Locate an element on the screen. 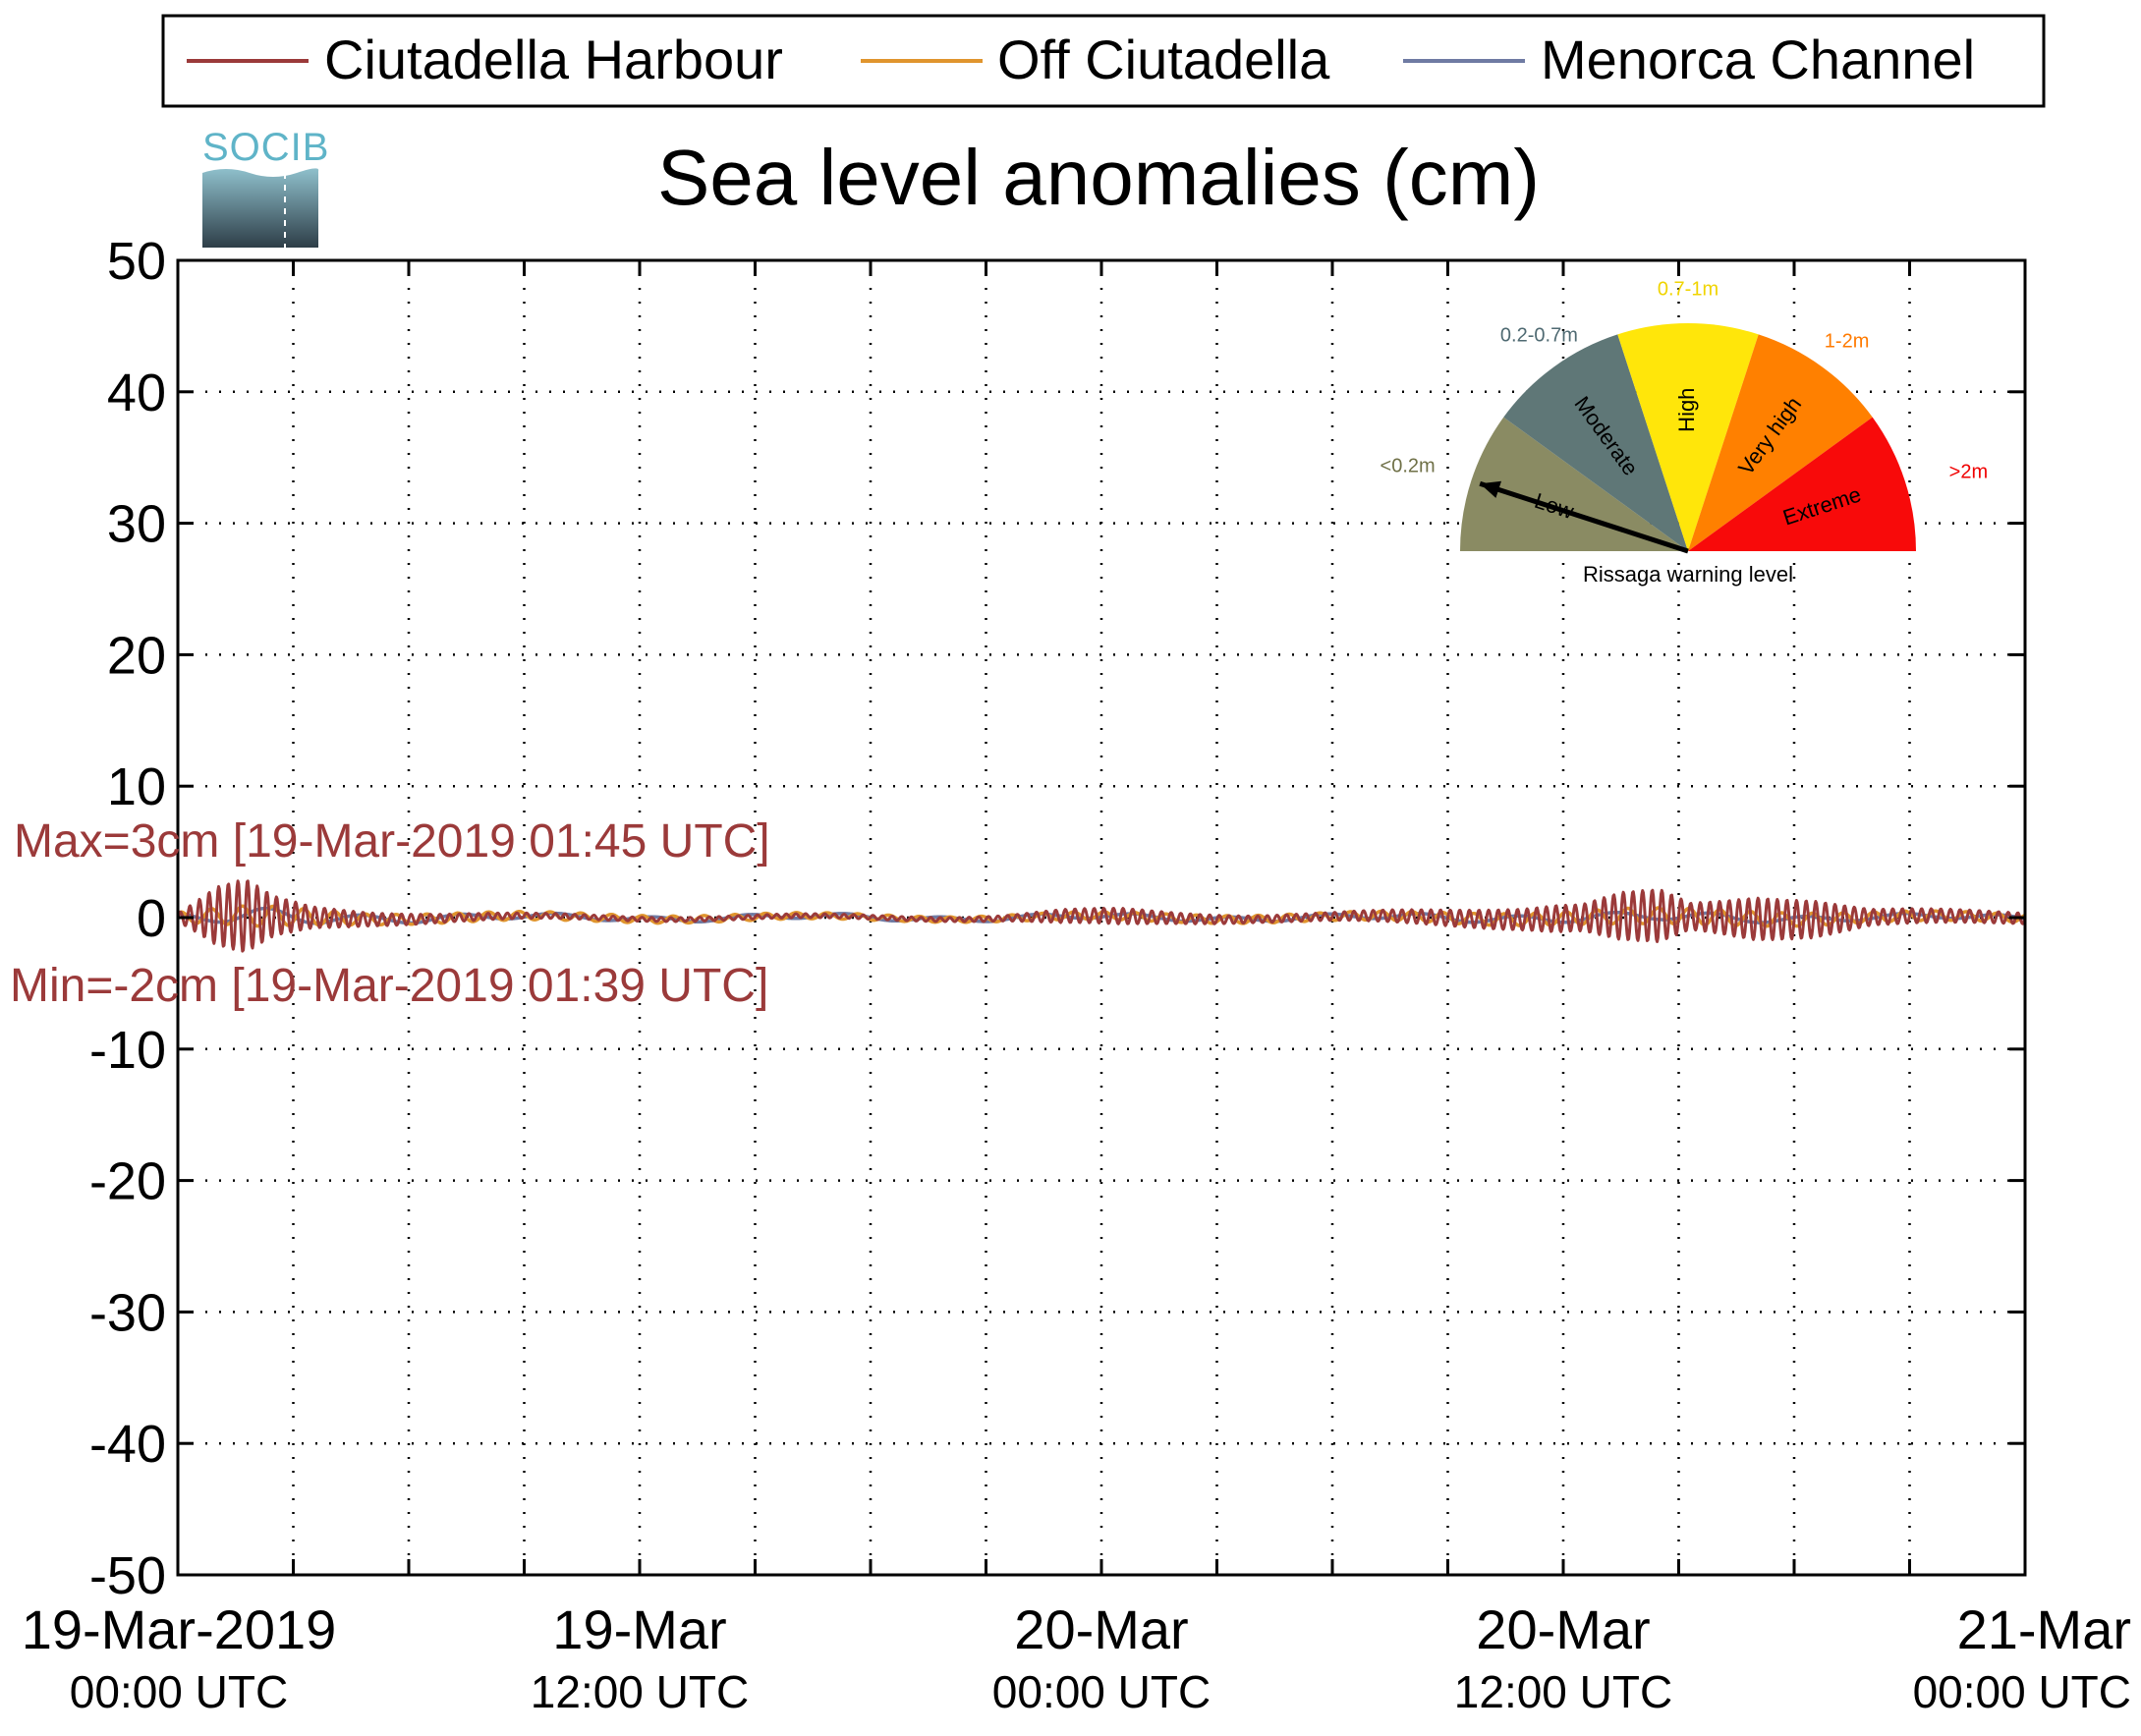 Image resolution: width=2141 pixels, height=1736 pixels. series-line-ciutadella-harbour is located at coordinates (1101, 916).